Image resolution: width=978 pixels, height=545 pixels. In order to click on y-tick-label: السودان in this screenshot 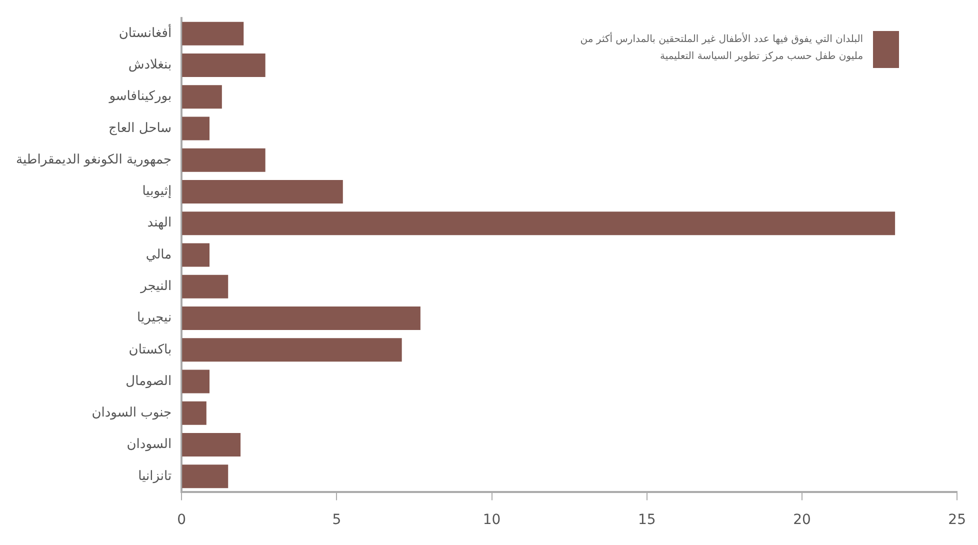, I will do `click(149, 444)`.